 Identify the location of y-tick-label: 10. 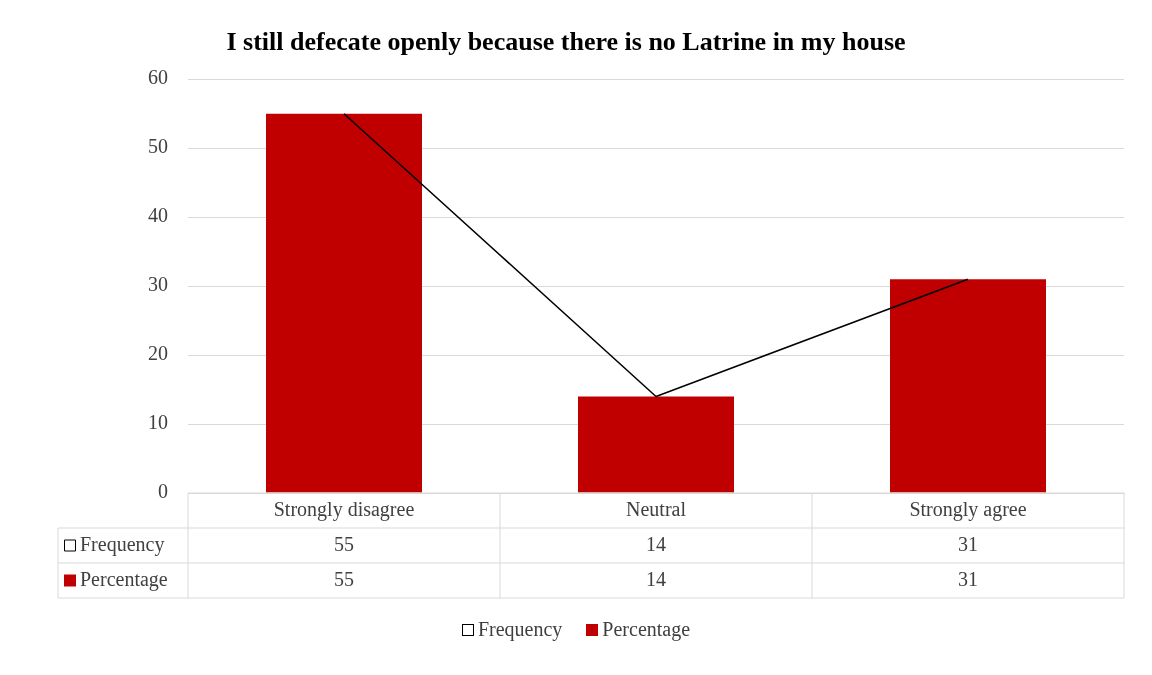
(158, 422).